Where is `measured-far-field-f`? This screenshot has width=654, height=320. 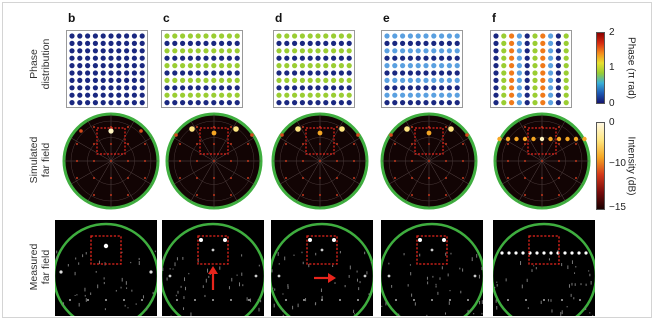 measured-far-field-f is located at coordinates (544, 268).